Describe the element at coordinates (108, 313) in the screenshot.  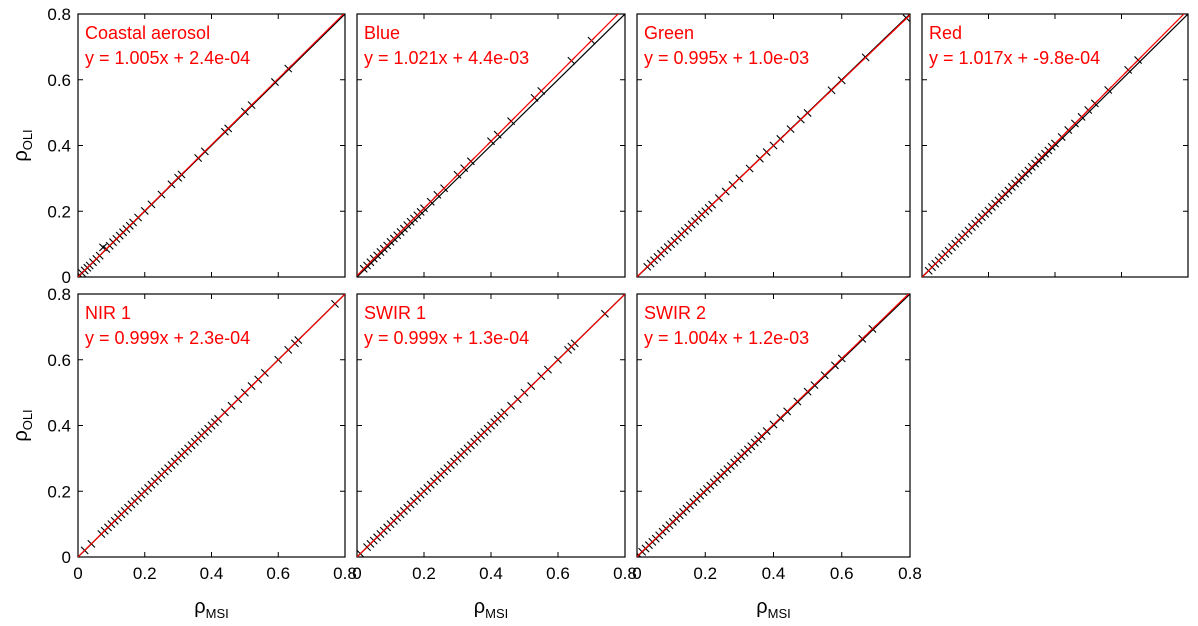
I see `band-name-label: NIR 1` at that location.